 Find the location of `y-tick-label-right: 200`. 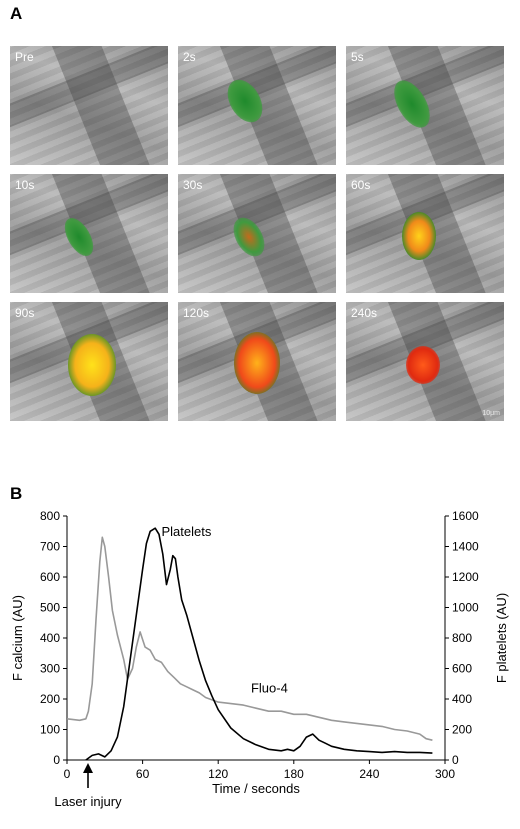

y-tick-label-right: 200 is located at coordinates (462, 730).